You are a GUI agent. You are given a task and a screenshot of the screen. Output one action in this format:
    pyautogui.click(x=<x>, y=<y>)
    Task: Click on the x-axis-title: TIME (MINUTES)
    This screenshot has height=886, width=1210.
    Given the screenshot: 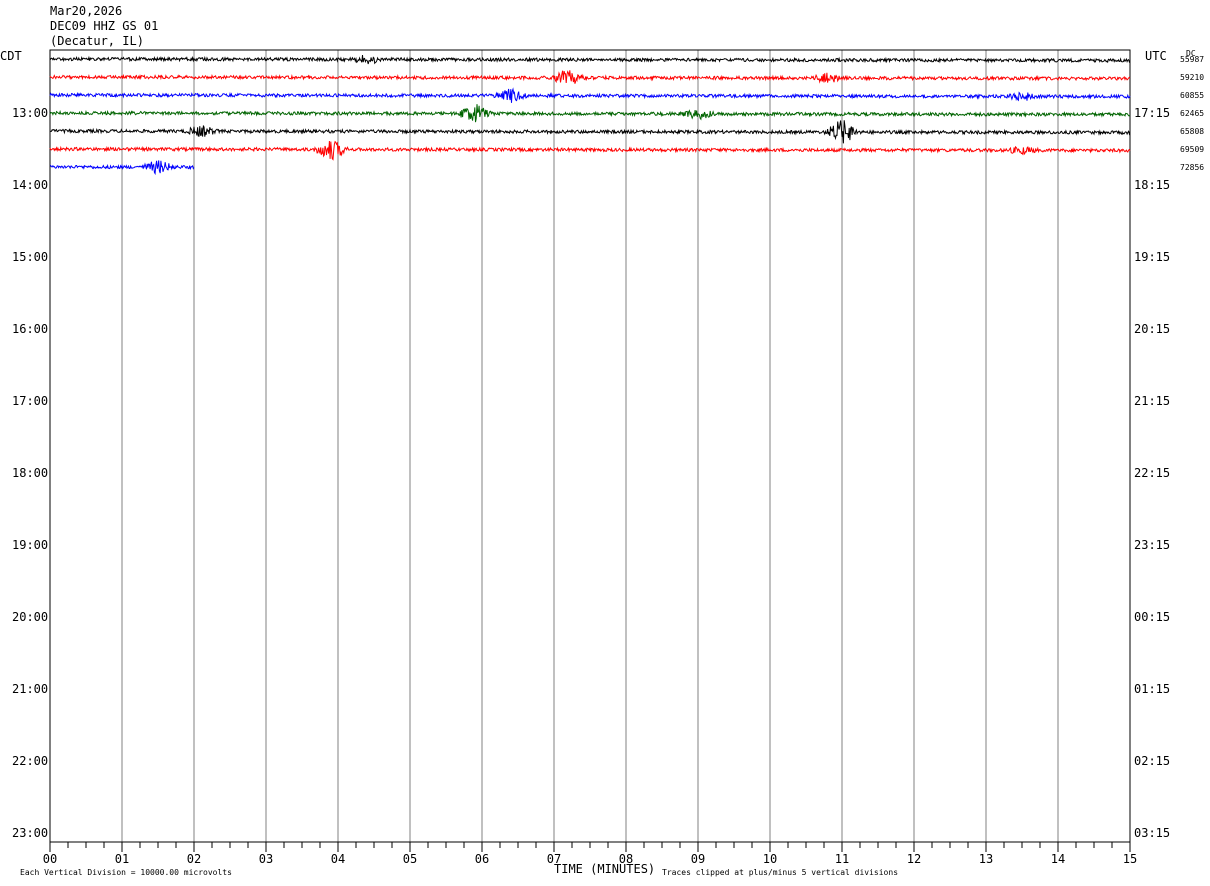 What is the action you would take?
    pyautogui.click(x=605, y=869)
    